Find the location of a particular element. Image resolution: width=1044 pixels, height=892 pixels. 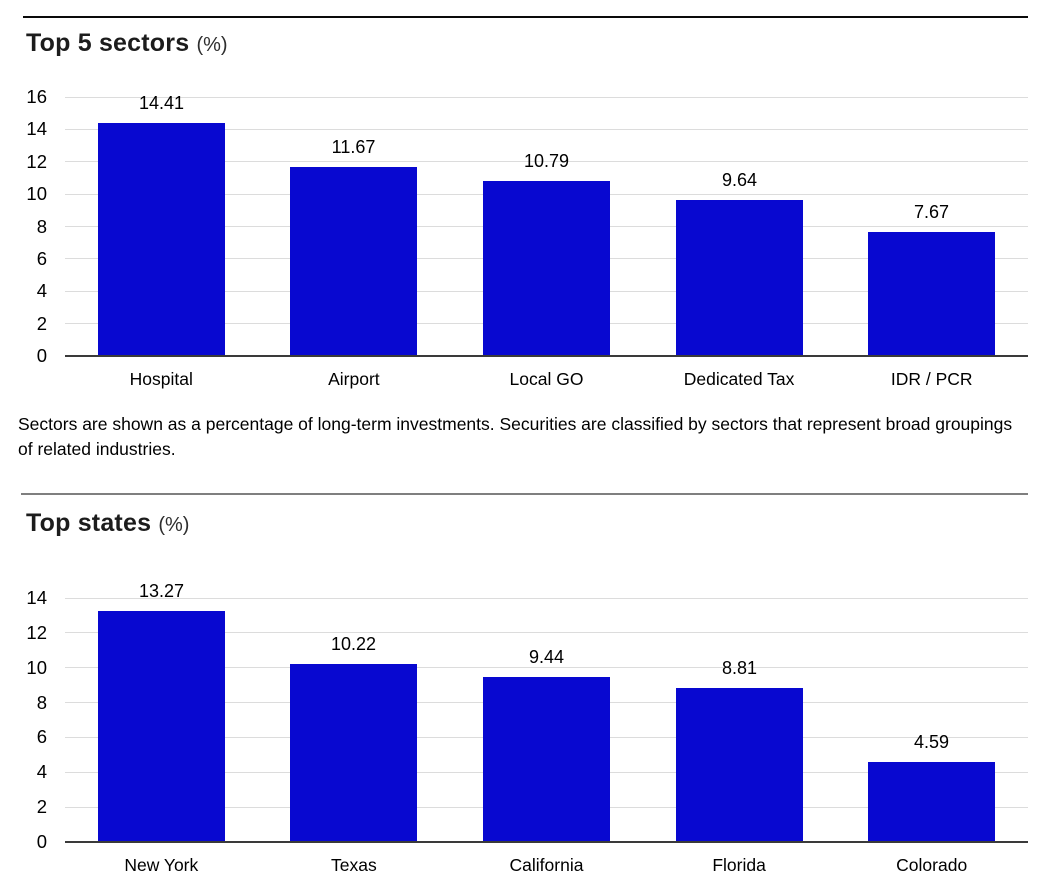

category-label: California is located at coordinates (546, 865).